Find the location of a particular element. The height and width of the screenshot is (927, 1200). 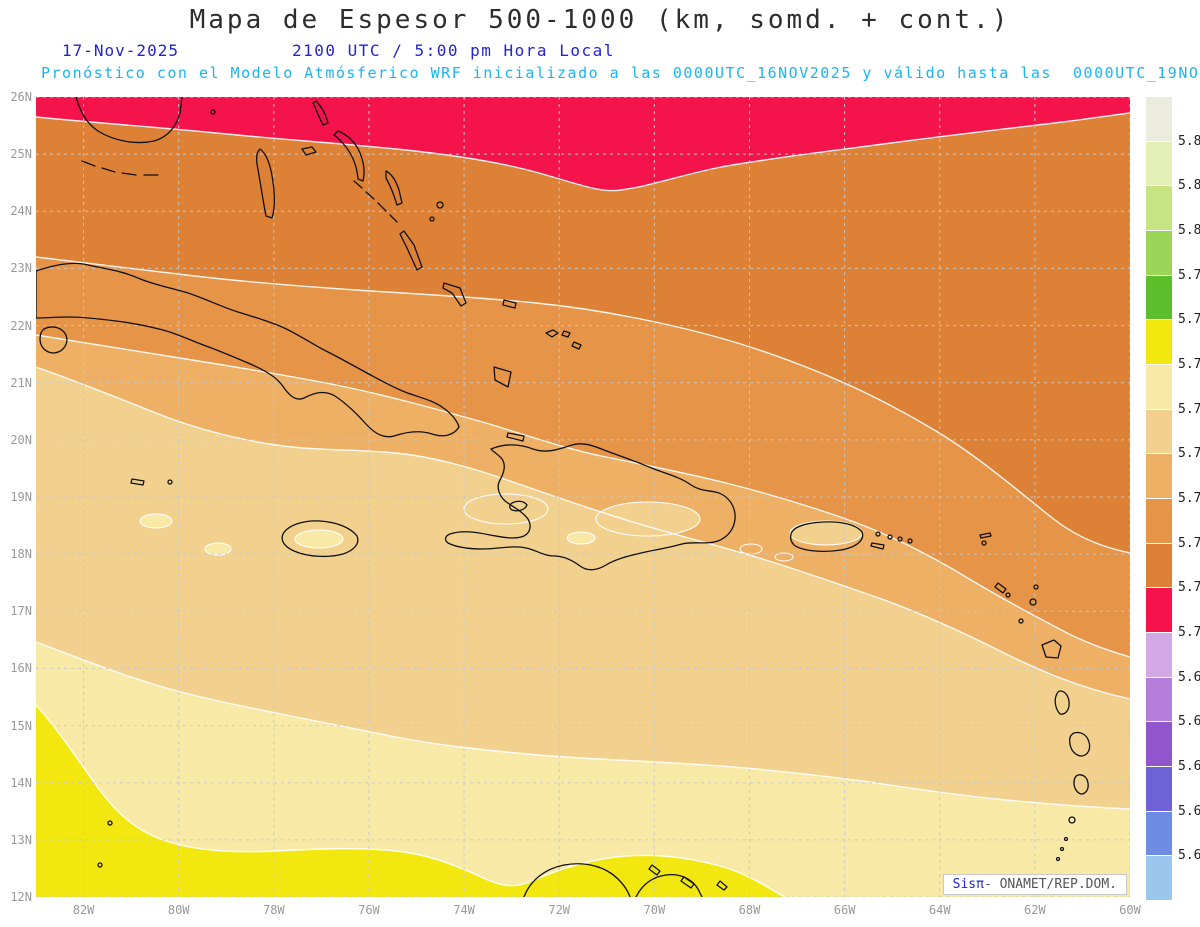

coastline-nevis is located at coordinates (1008, 595).